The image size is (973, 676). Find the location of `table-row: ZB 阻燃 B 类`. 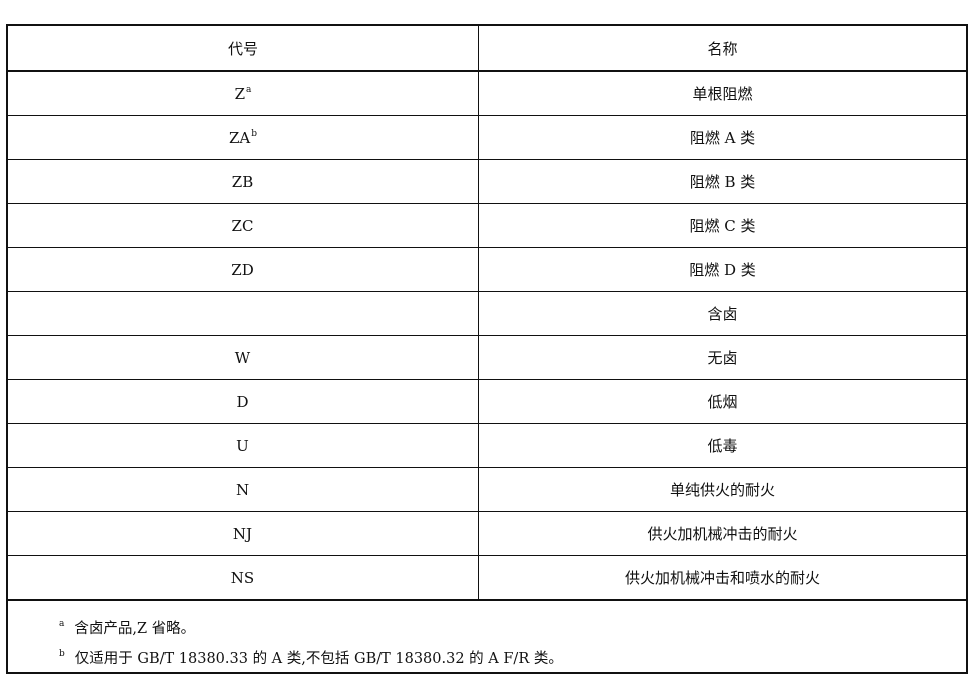

table-row: ZB 阻燃 B 类 is located at coordinates (487, 181).